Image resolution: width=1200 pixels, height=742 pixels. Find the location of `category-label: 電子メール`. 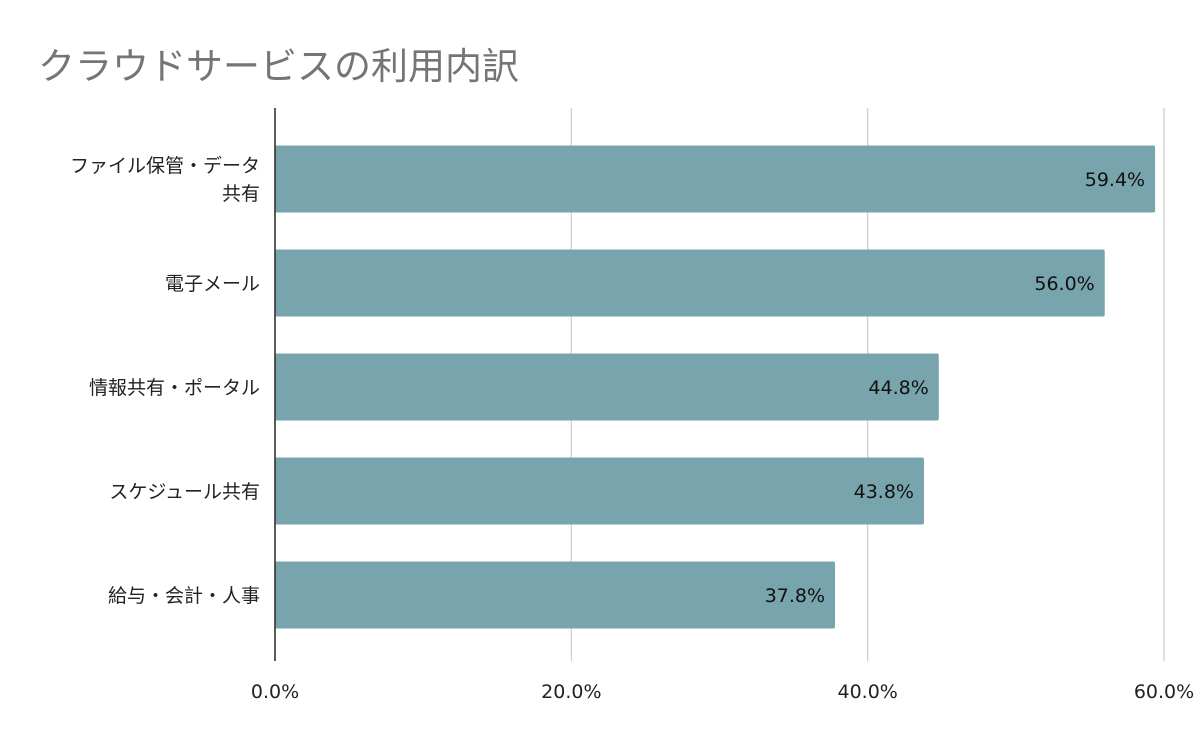

category-label: 電子メール is located at coordinates (212, 284).